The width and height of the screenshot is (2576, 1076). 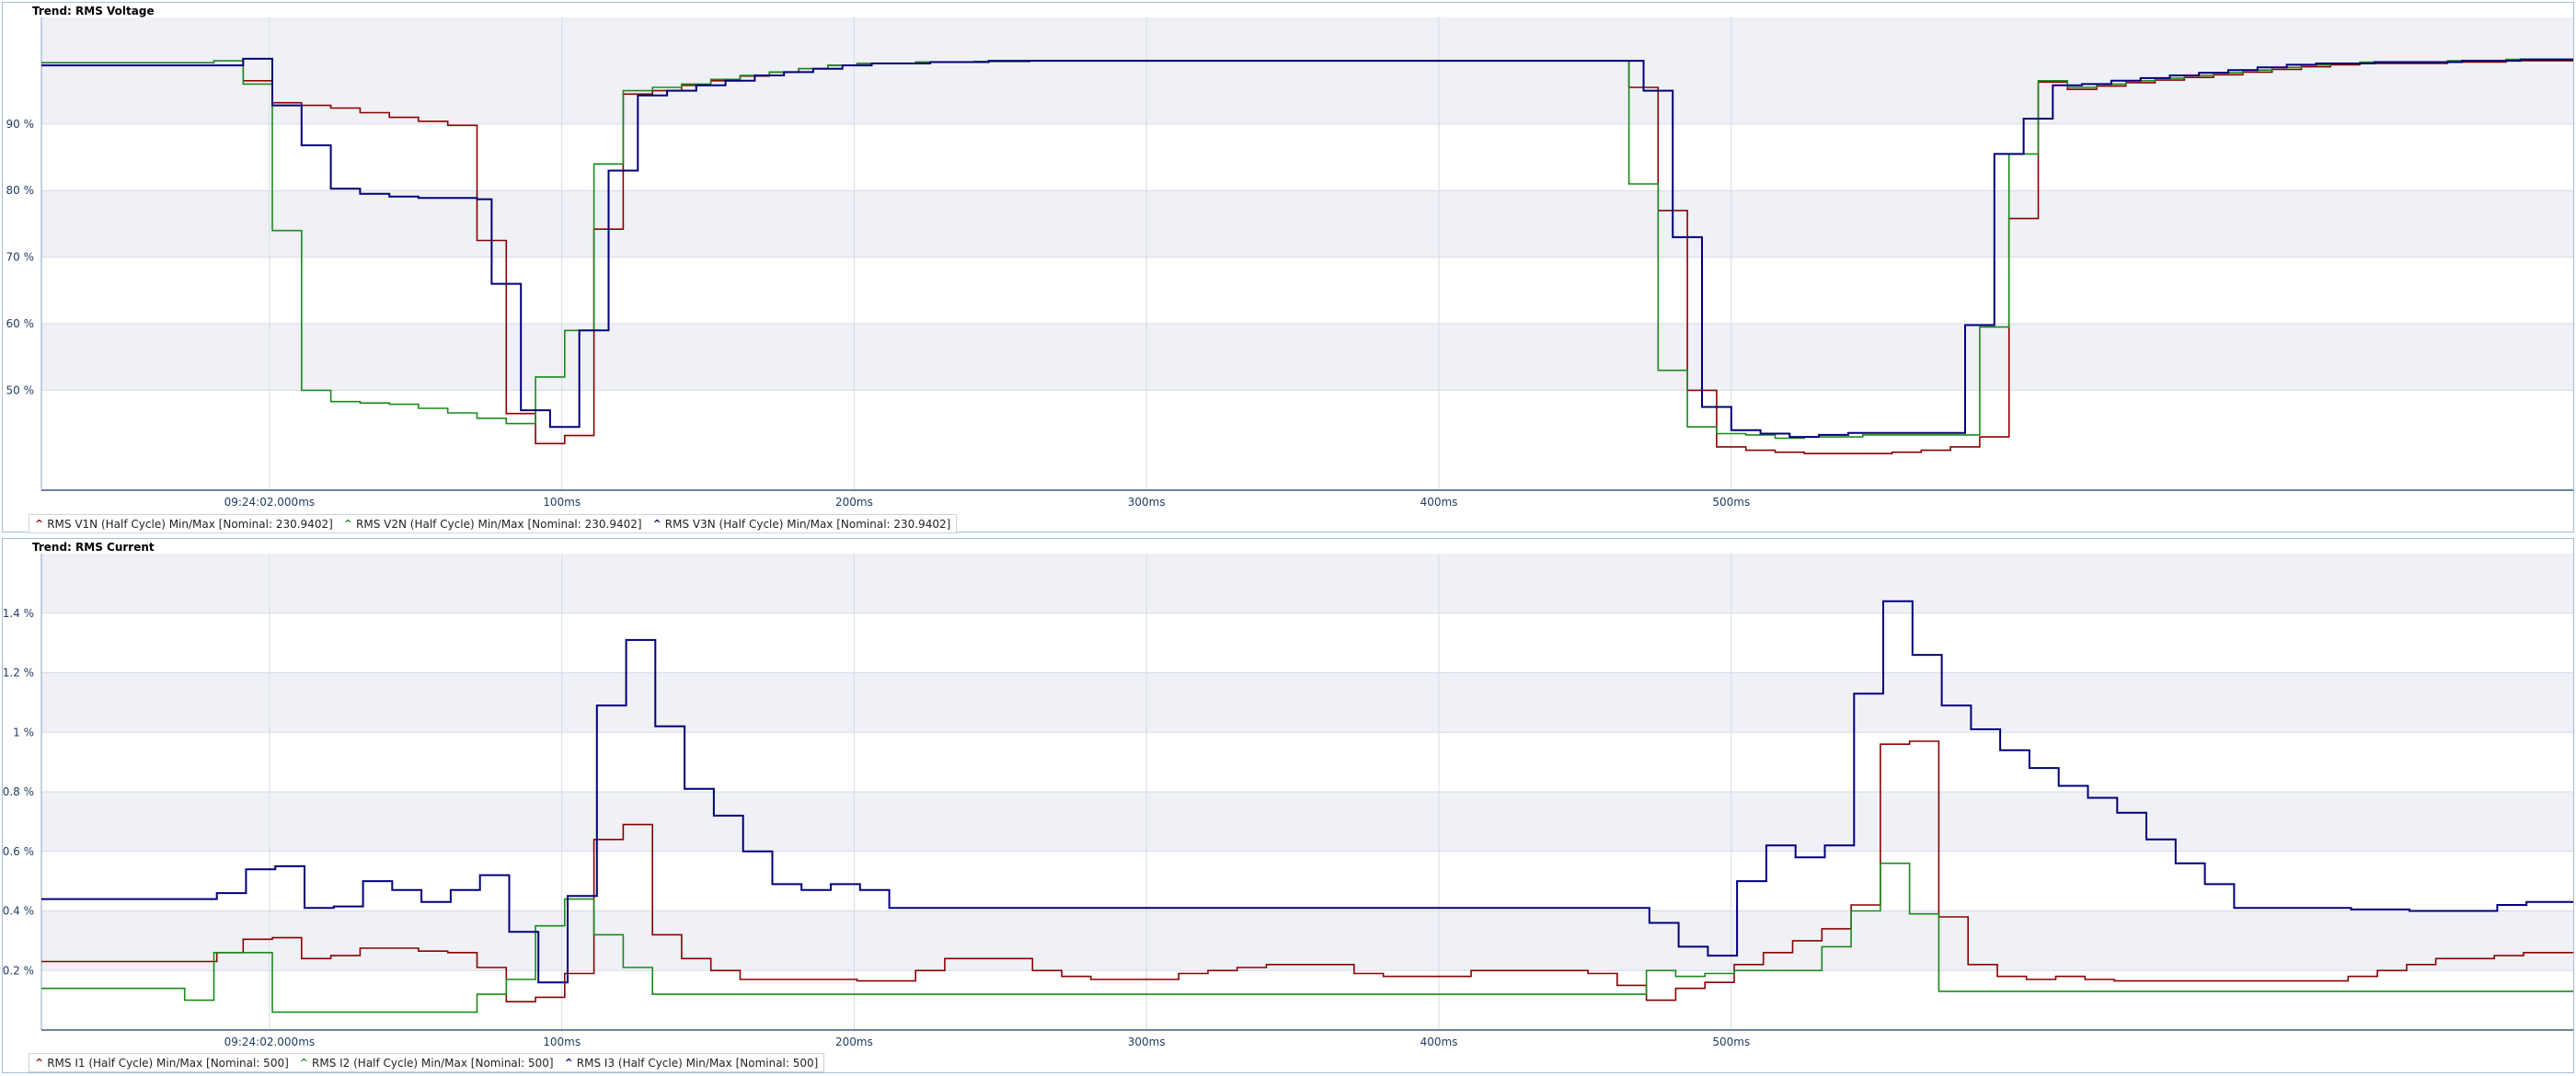 I want to click on y-tick-label: 70 %, so click(x=20, y=257).